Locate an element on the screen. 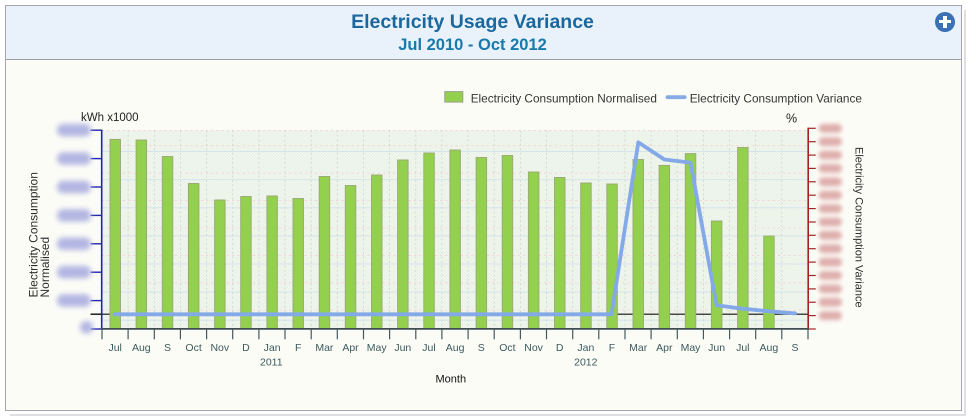 This screenshot has height=419, width=970. svg-text: Normalised is located at coordinates (45, 267).